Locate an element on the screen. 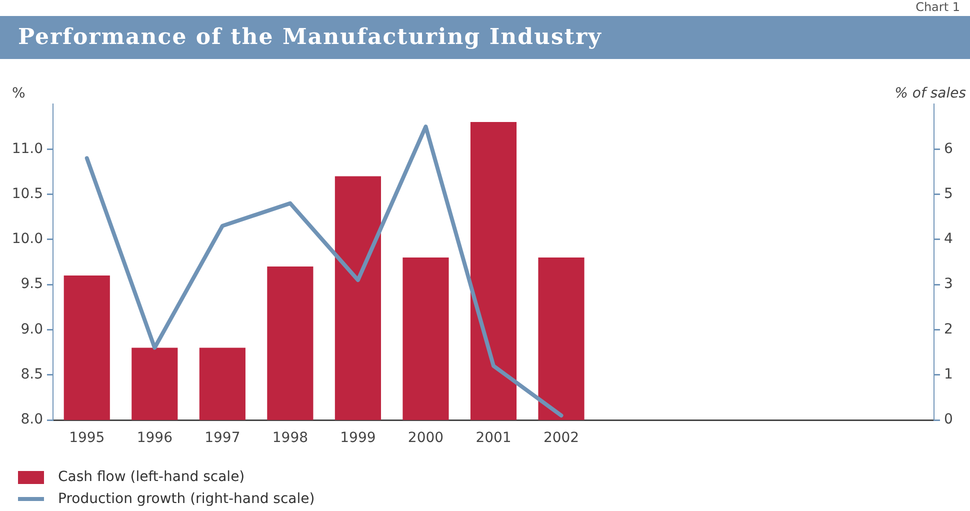 This screenshot has width=970, height=511. y2-tick-label: 5 is located at coordinates (948, 194).